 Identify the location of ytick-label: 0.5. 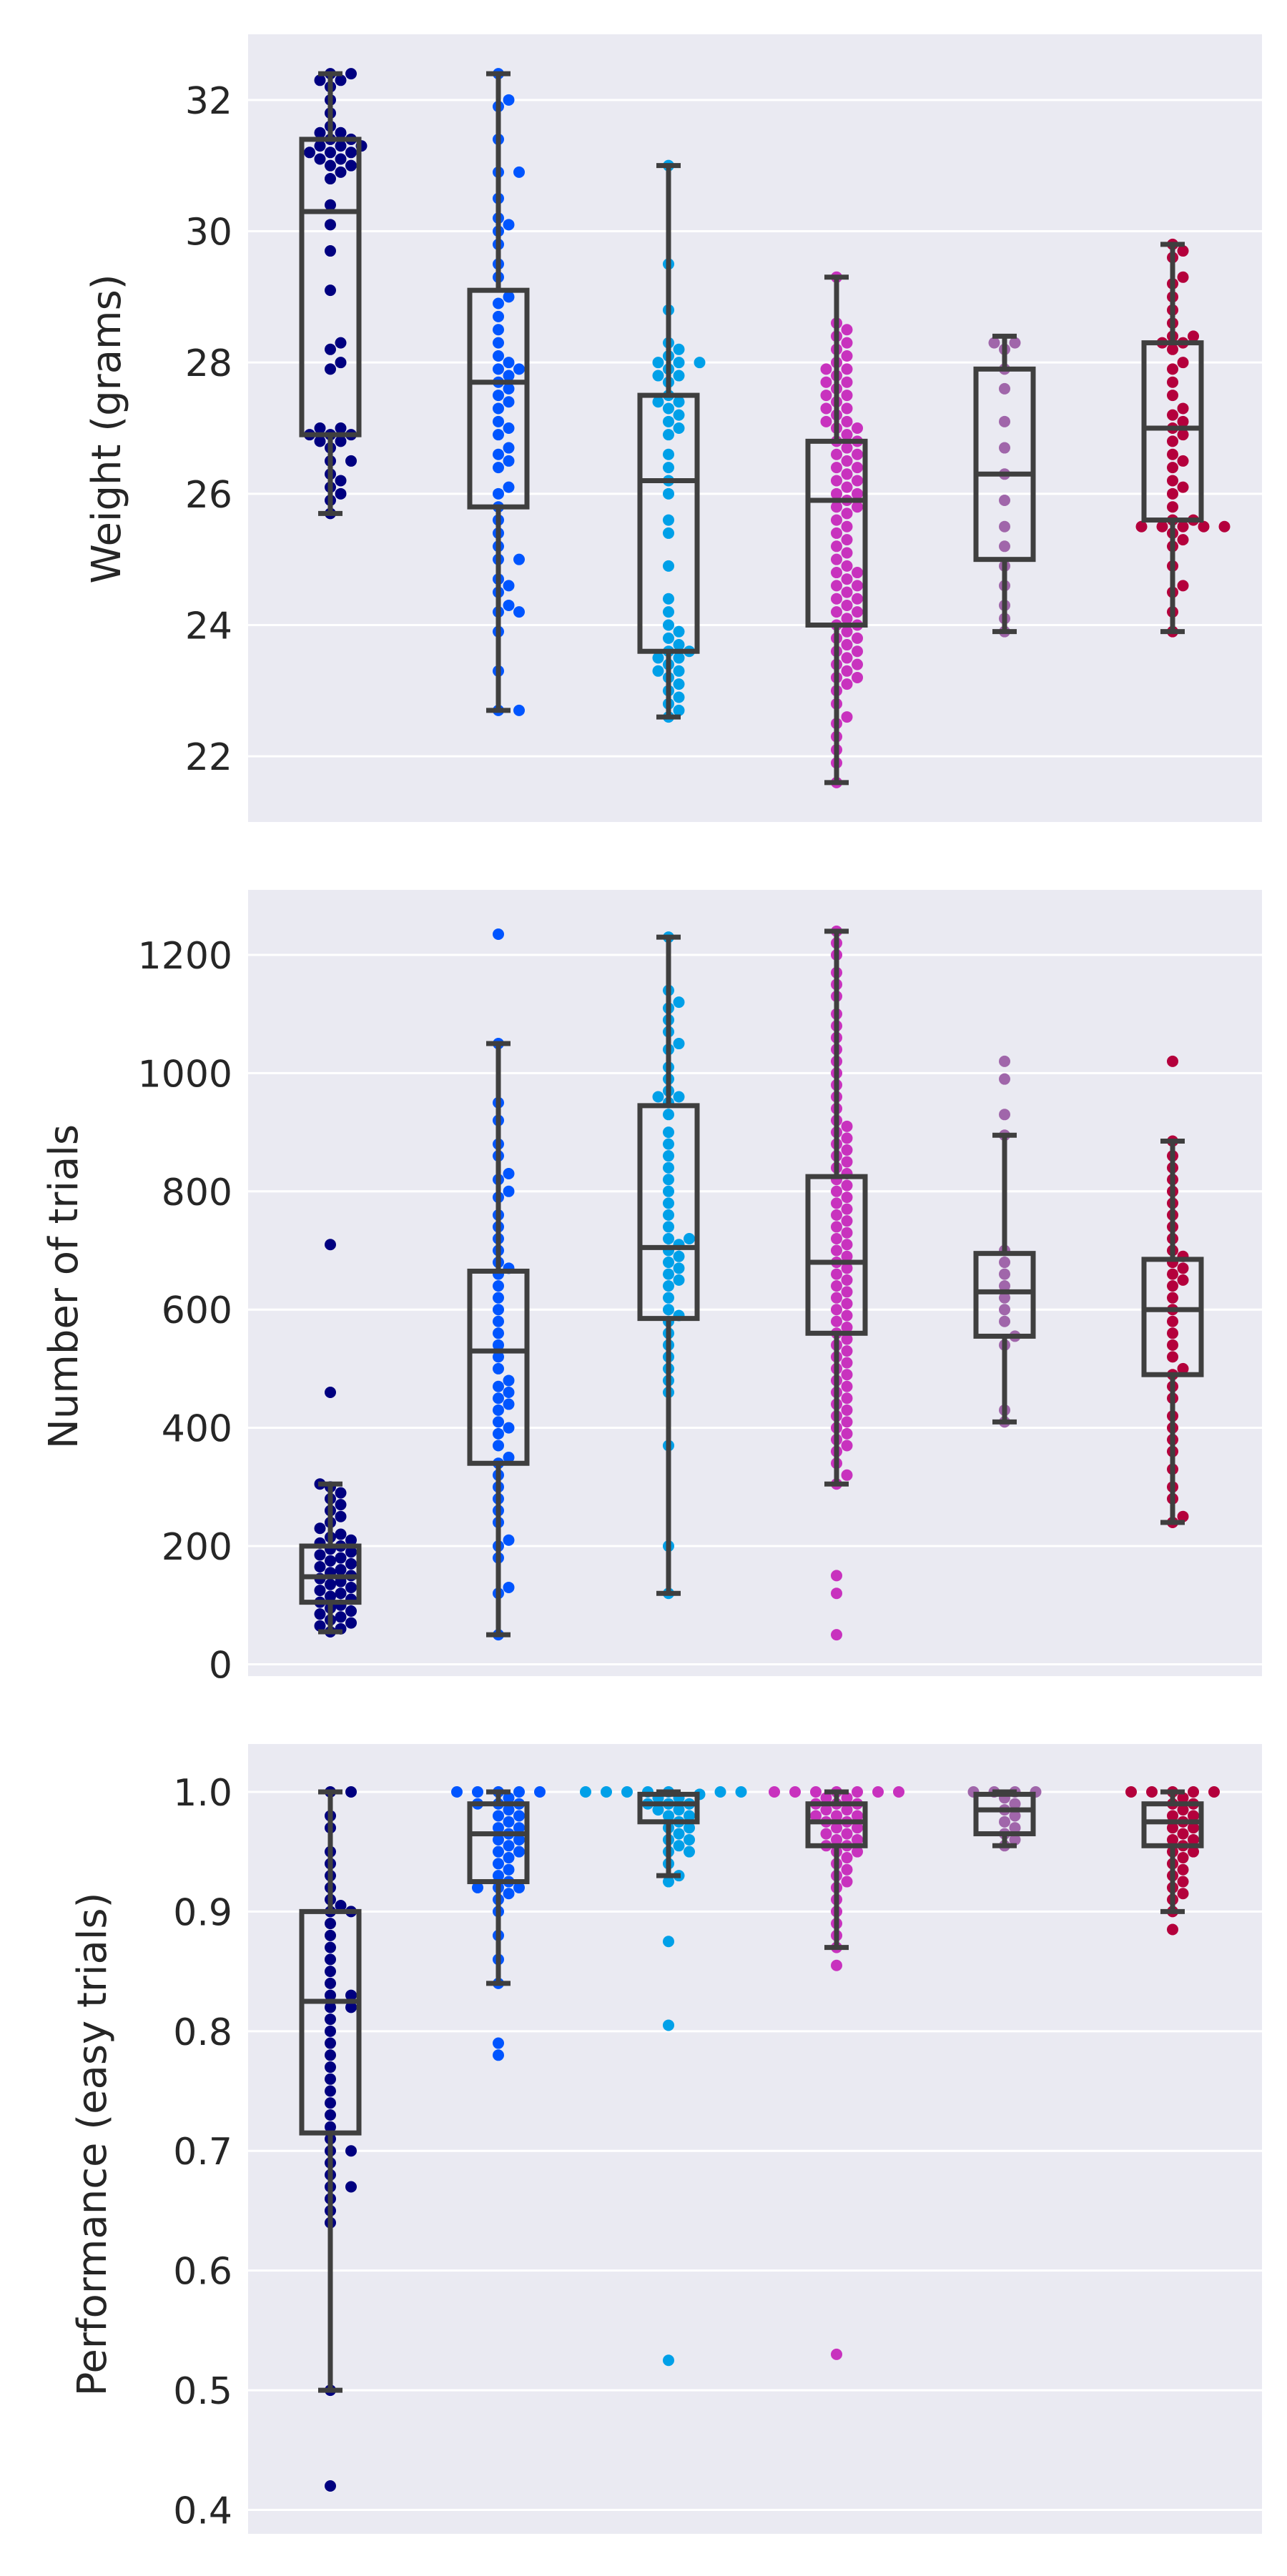
(202, 2392).